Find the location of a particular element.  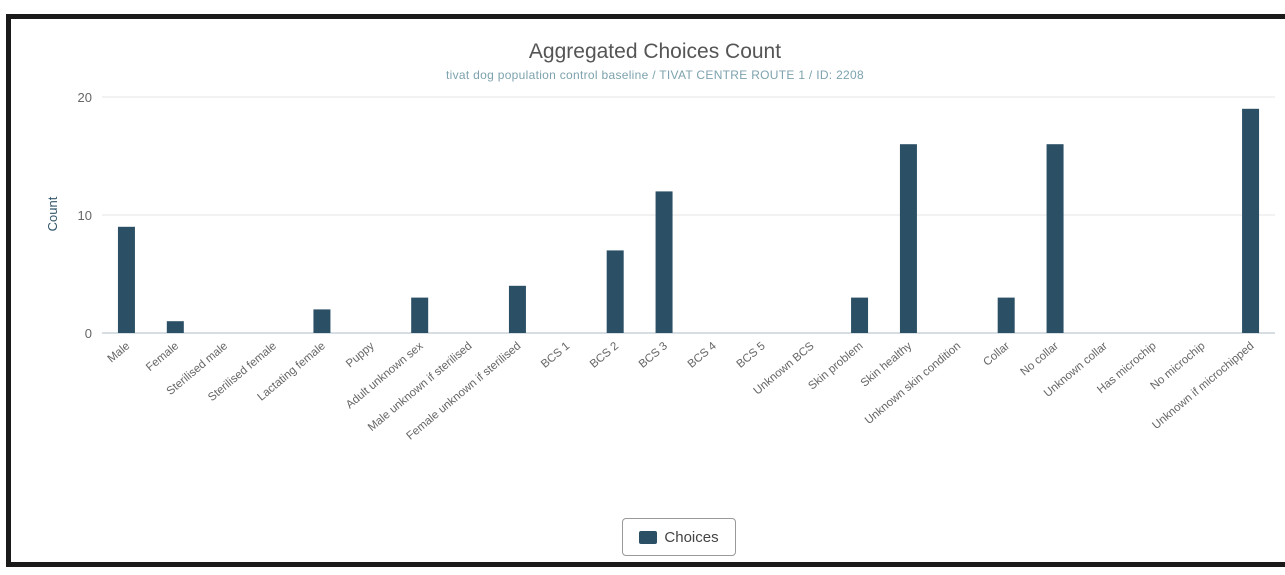

bar-skin-healthy is located at coordinates (908, 238).